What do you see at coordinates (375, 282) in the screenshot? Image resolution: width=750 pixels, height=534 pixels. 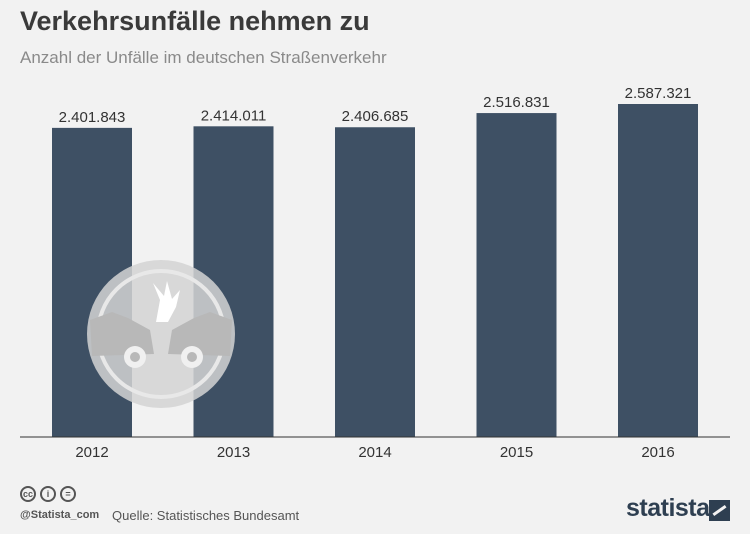 I see `bar-2014` at bounding box center [375, 282].